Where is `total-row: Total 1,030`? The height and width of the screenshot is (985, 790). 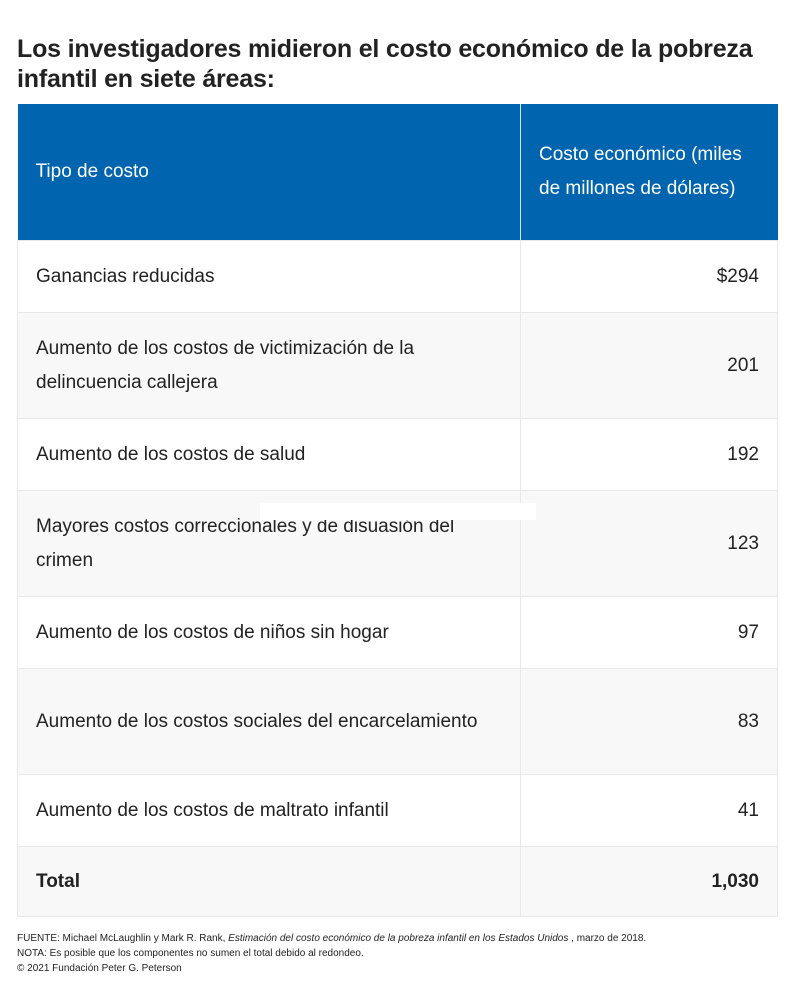
total-row: Total 1,030 is located at coordinates (397, 881).